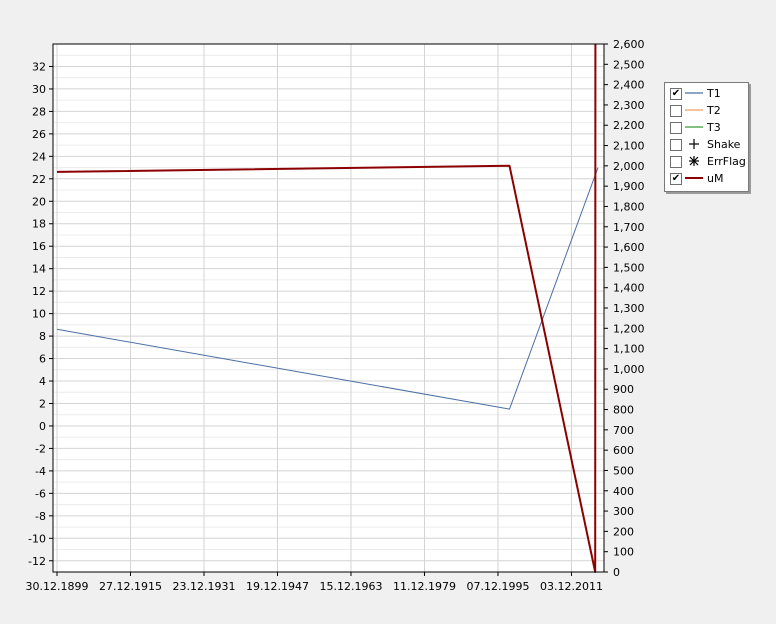 Image resolution: width=776 pixels, height=624 pixels. Describe the element at coordinates (40, 516) in the screenshot. I see `y-left-tick-label: -8` at that location.